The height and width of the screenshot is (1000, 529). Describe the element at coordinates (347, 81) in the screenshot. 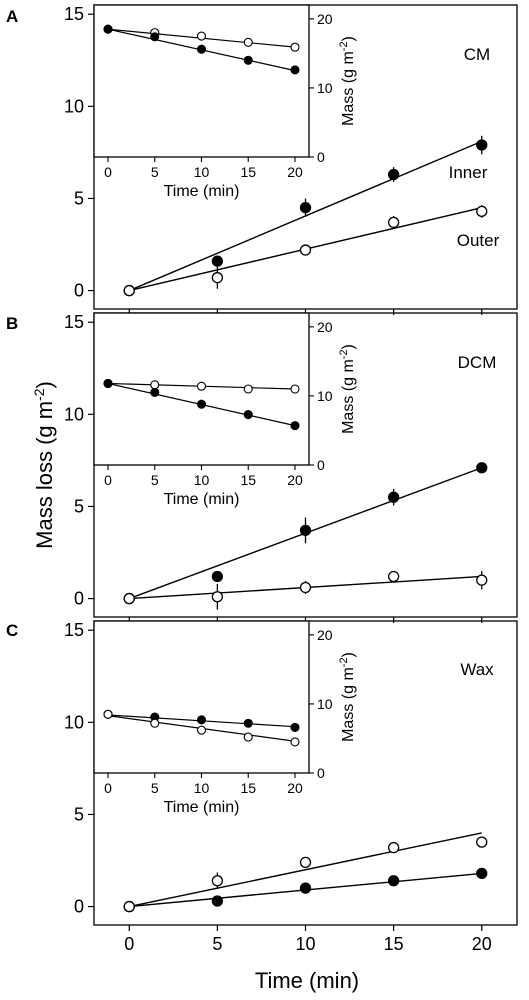

I see `panel-a-inset-y-title: Mass (g m-2)` at that location.